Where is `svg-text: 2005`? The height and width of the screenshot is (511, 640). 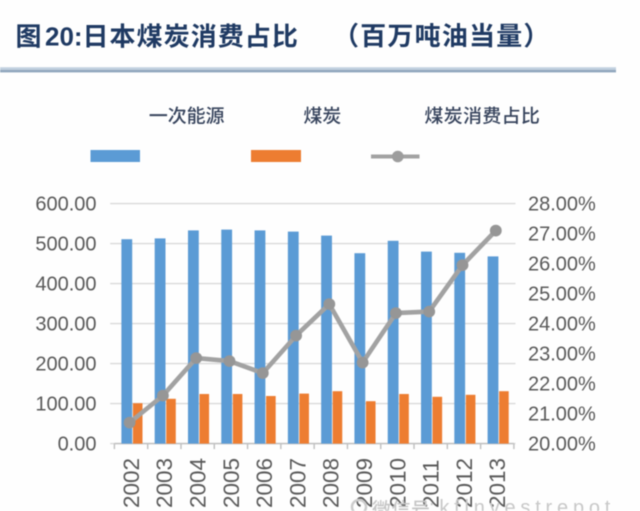 svg-text: 2005 is located at coordinates (231, 483).